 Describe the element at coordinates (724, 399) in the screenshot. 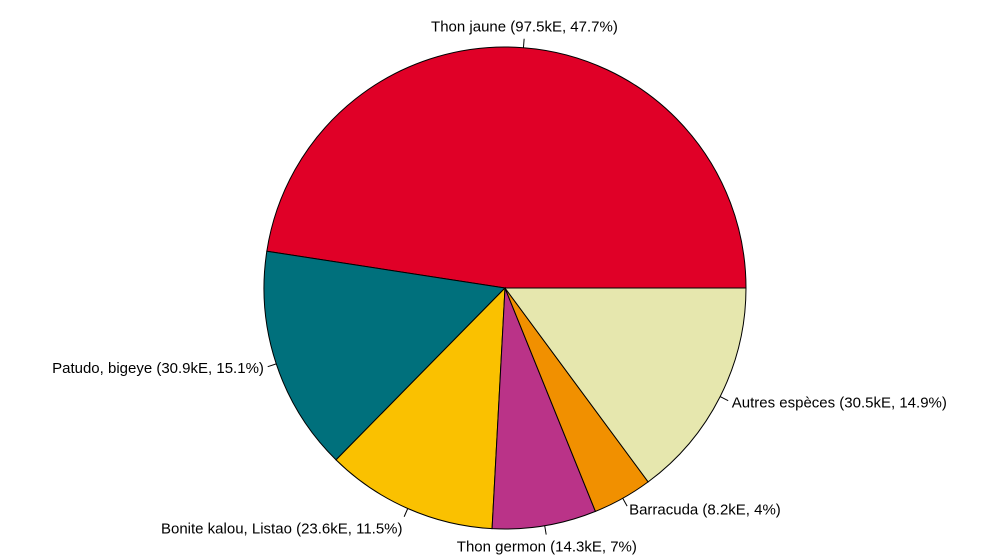

I see `leader-line-autres-especes` at that location.